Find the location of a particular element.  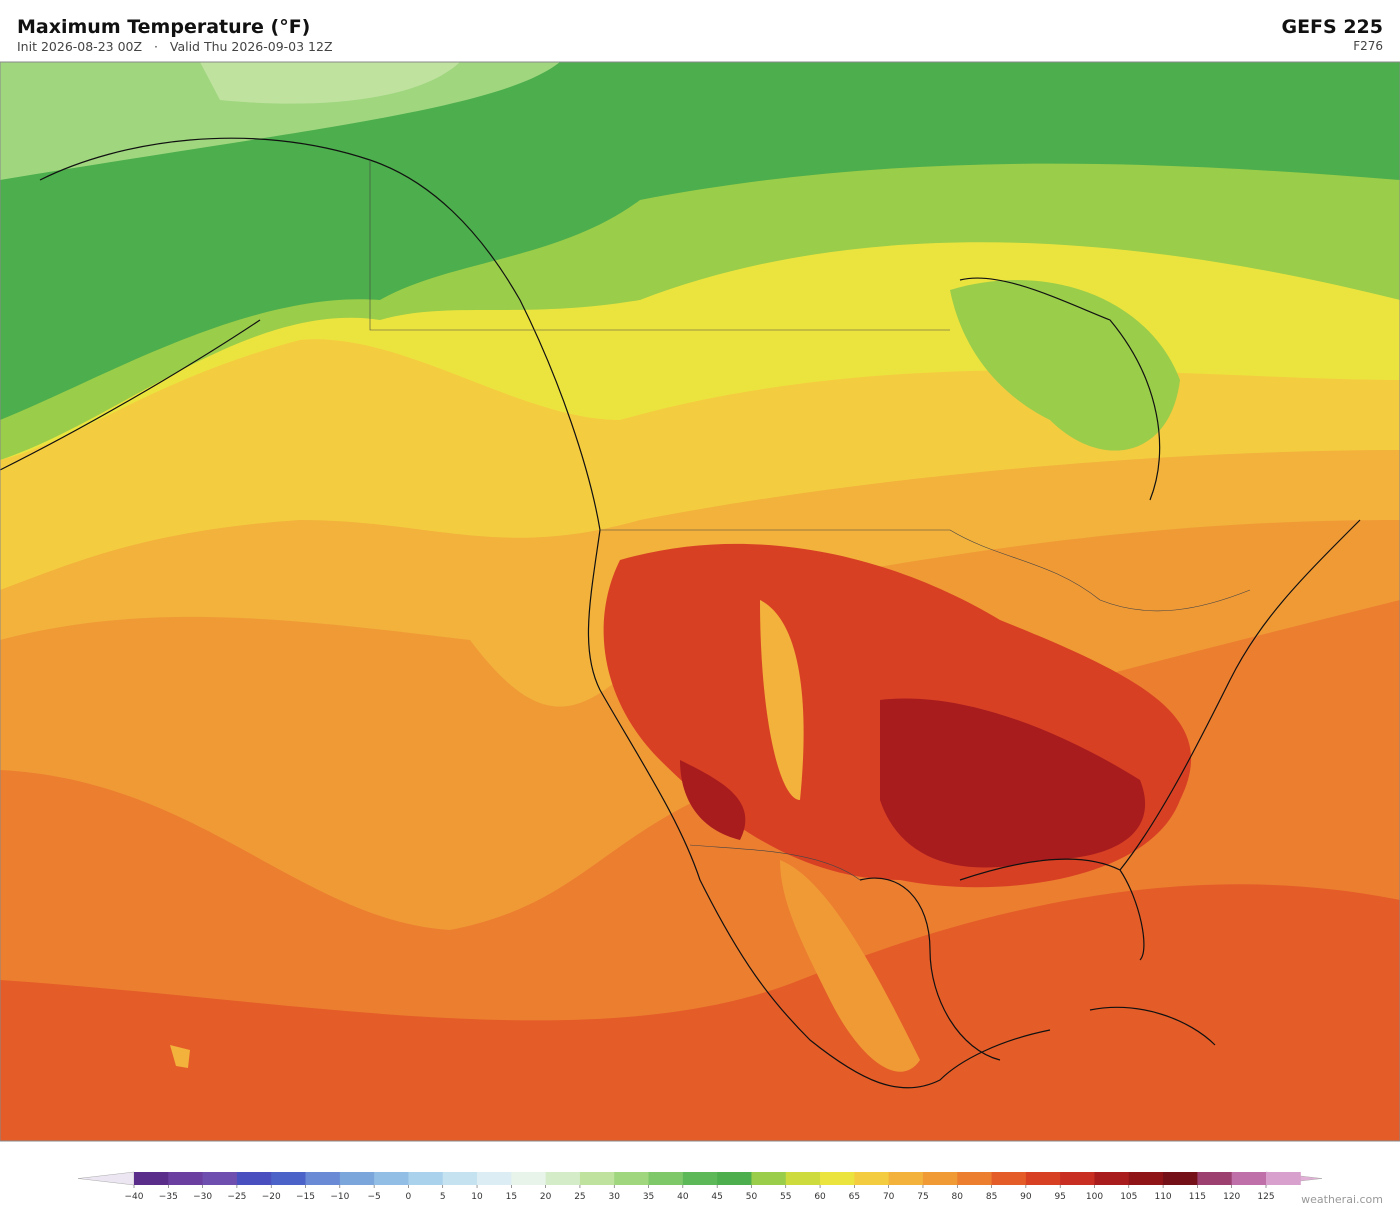

colorbar-tick-label: 40 is located at coordinates (683, 1197).